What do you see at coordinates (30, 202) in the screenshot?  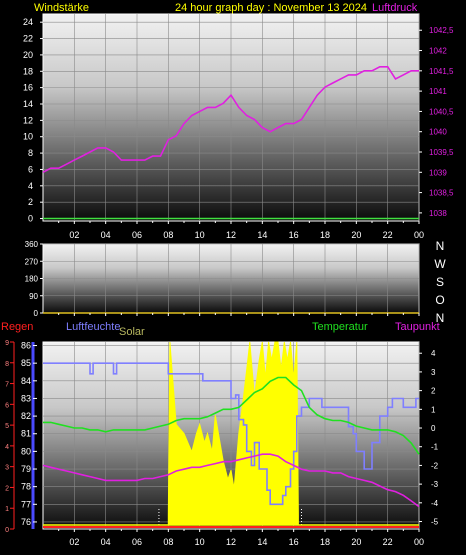 I see `left-tick-label: 2` at bounding box center [30, 202].